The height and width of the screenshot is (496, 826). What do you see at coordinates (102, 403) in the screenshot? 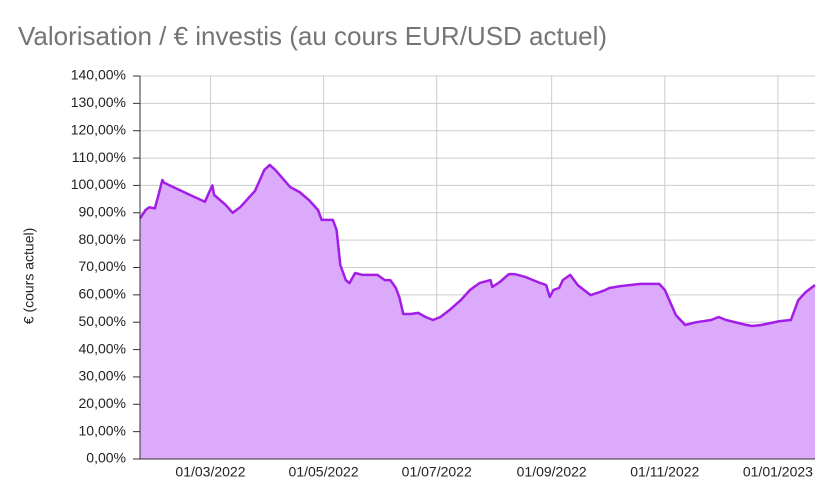
I see `y-tick-label: 20,00%` at bounding box center [102, 403].